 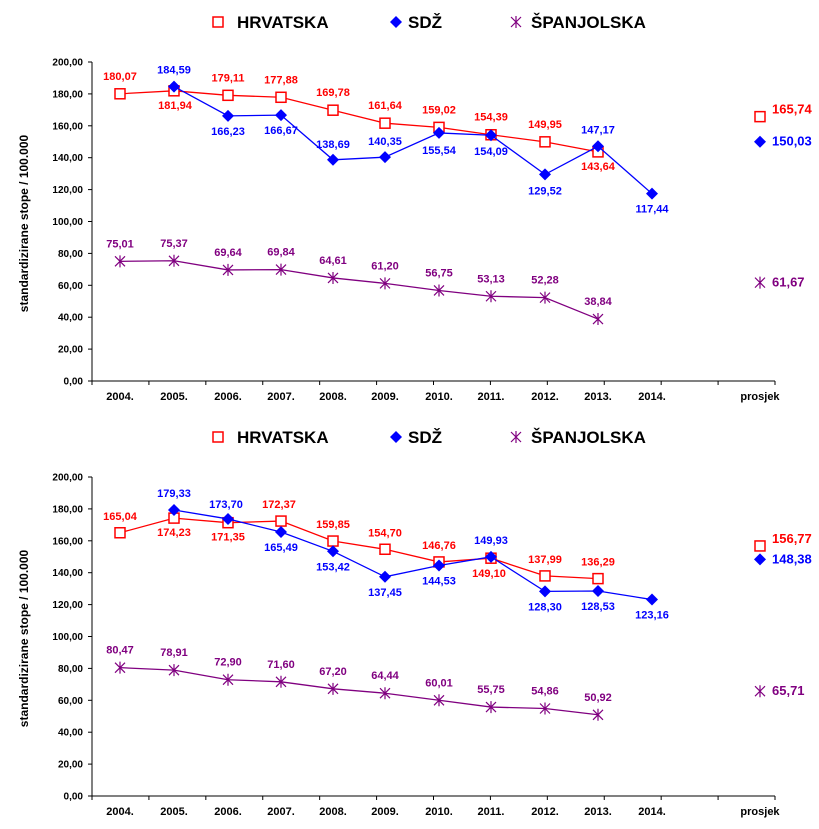 I want to click on data-label-sdz: 144,53, so click(x=439, y=581).